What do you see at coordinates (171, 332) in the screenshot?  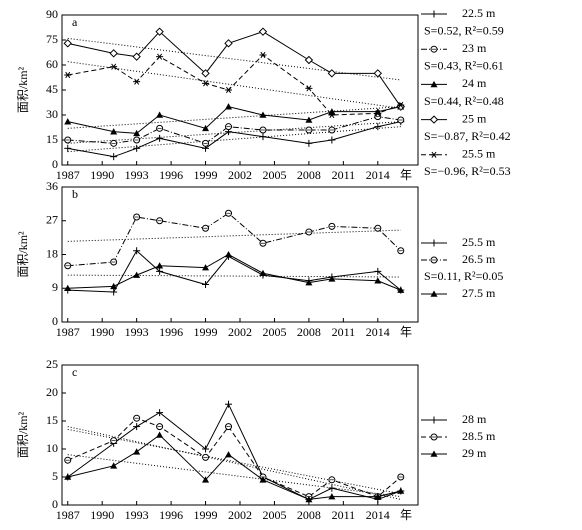 I see `x-tick-label: 1996` at bounding box center [171, 332].